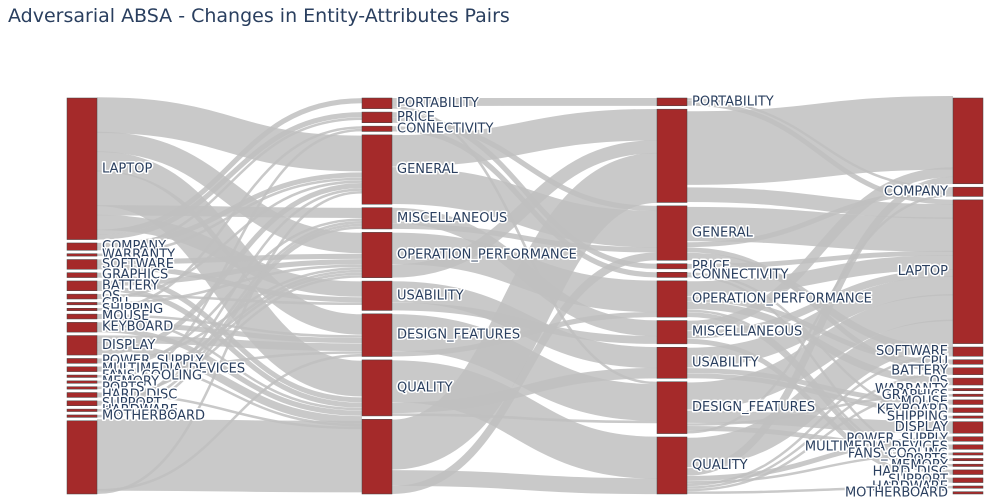 The height and width of the screenshot is (502, 993). I want to click on sankey-node-laptop-col3, so click(968, 271).